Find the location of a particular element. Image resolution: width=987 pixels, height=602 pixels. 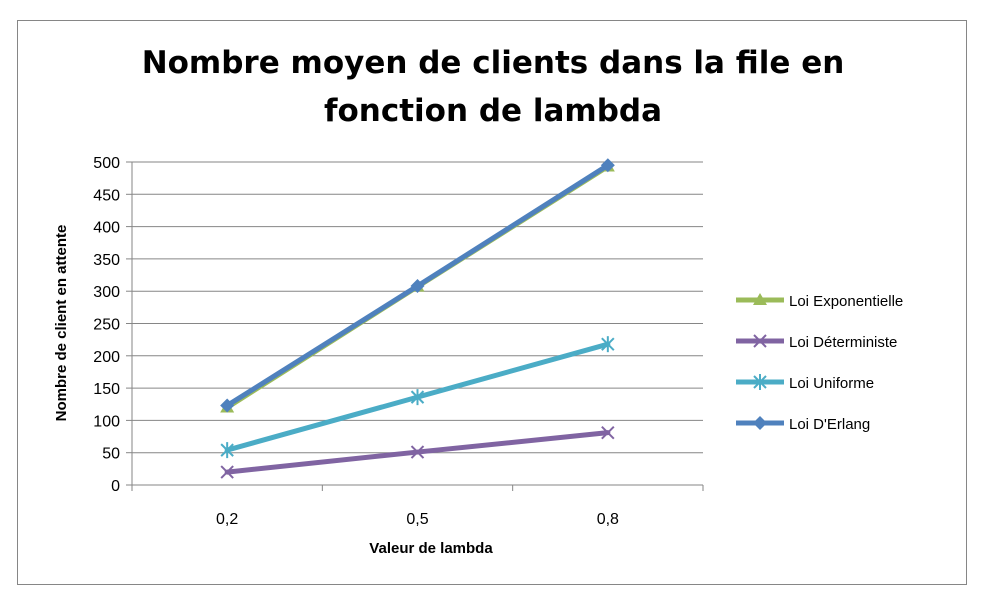

legend-label: Loi Exponentielle is located at coordinates (846, 301).